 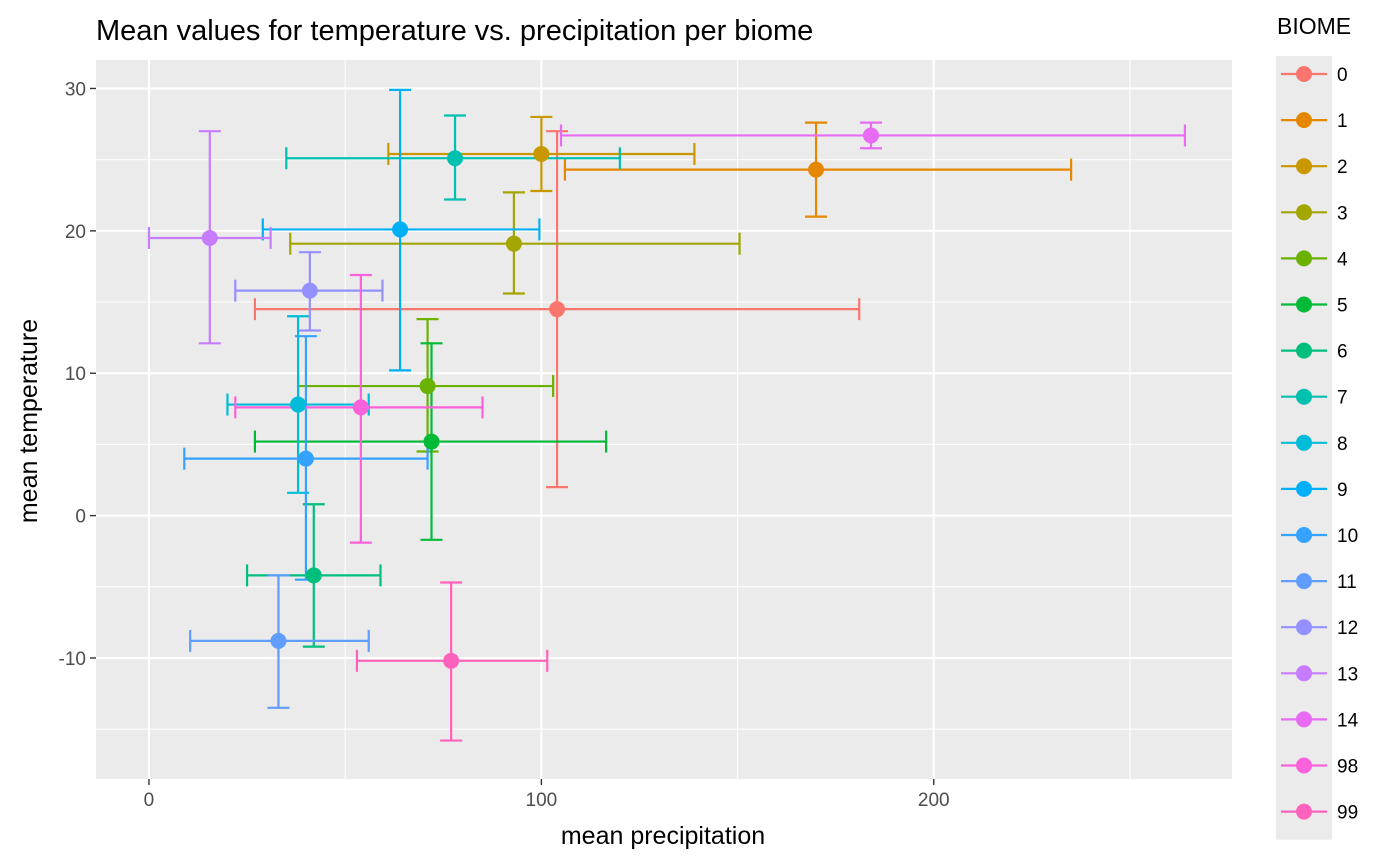 What do you see at coordinates (1342, 167) in the screenshot?
I see `legend-label: 2` at bounding box center [1342, 167].